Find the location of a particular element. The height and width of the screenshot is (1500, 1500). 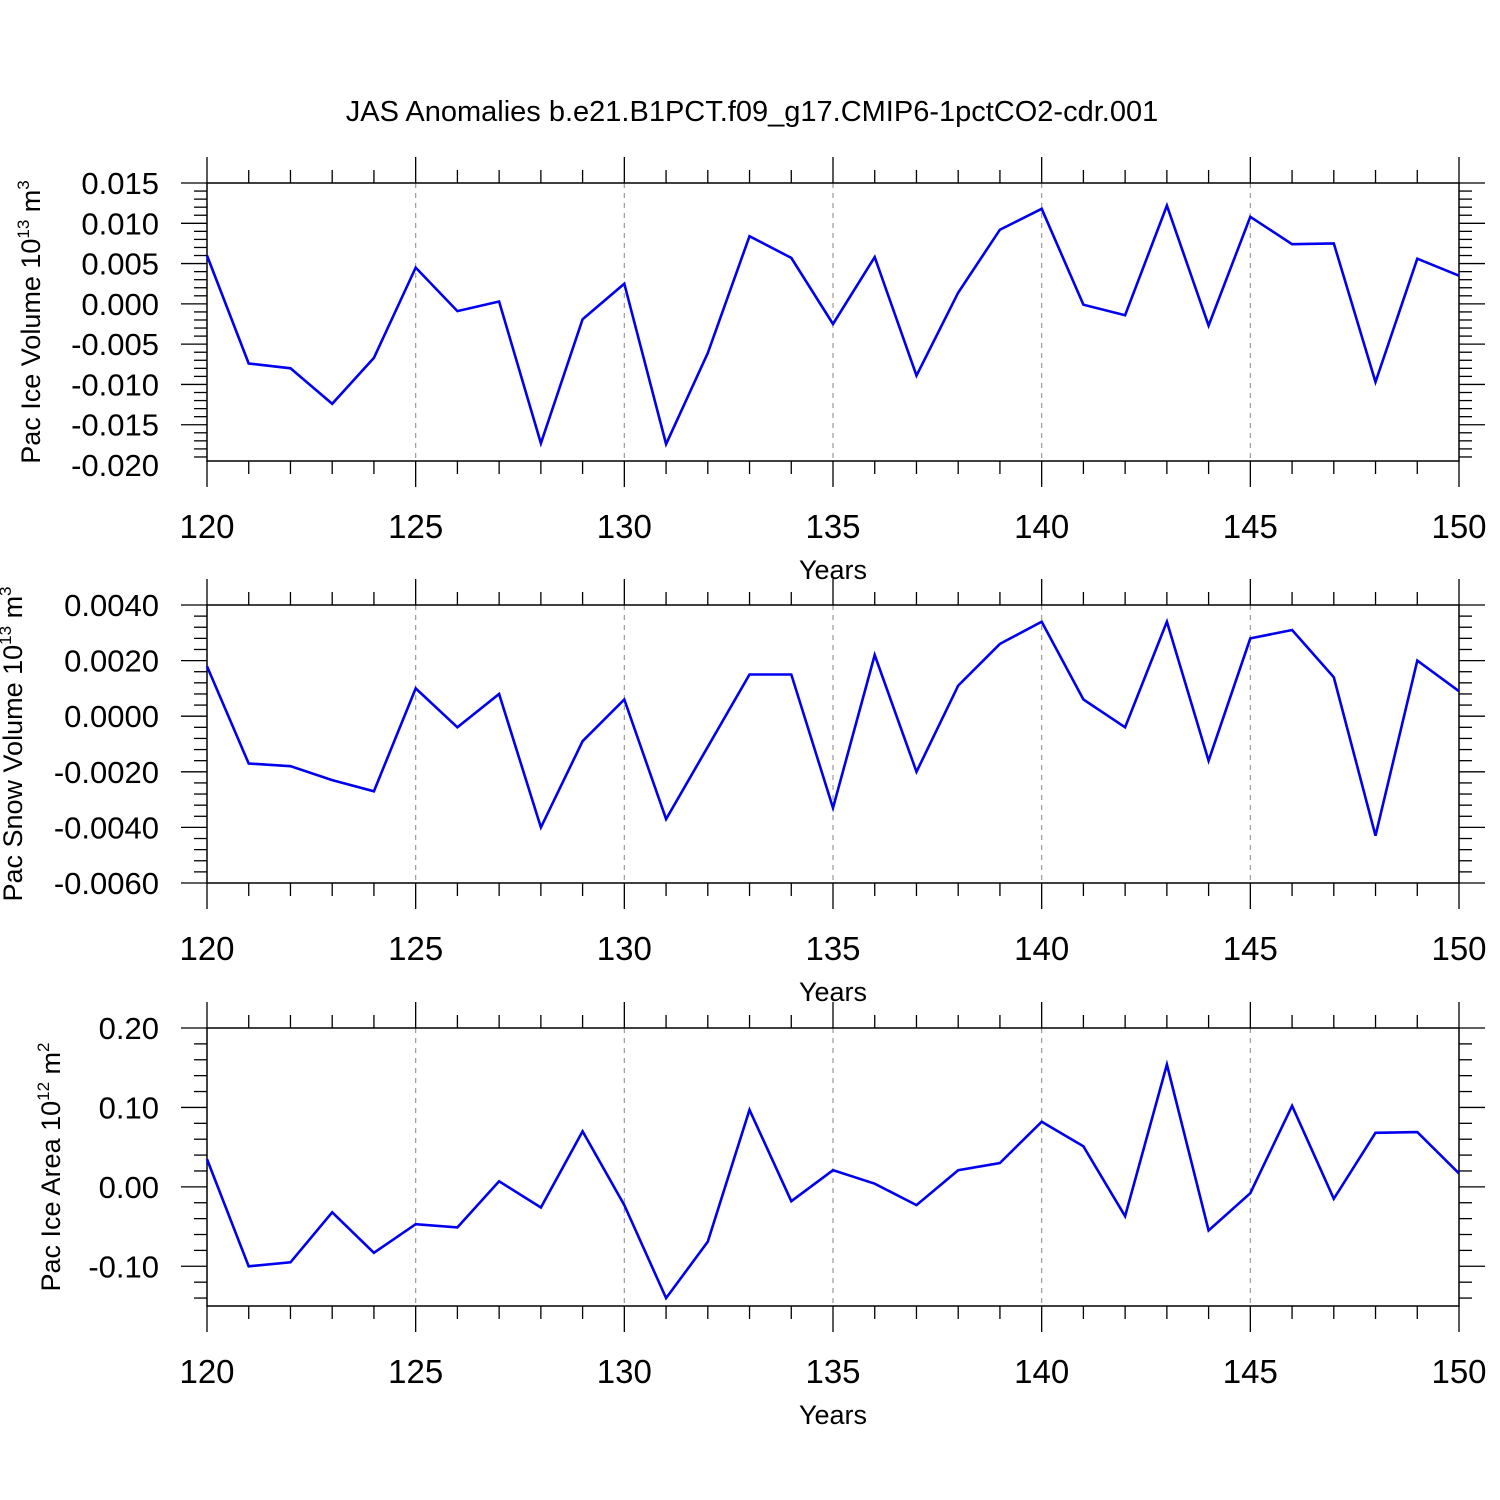

y-axis-label-exponent: 2 is located at coordinates (43, 1046).